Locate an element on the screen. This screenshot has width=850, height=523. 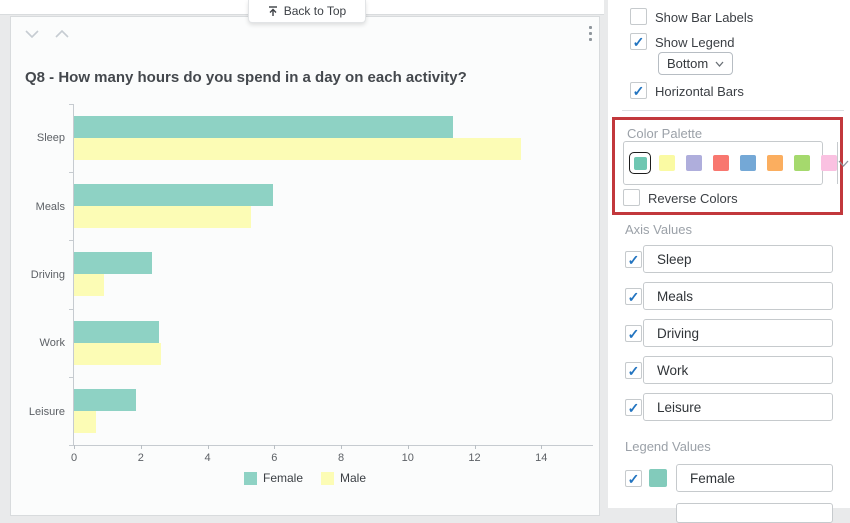
x-axis-tick-label: 14 is located at coordinates (541, 458).